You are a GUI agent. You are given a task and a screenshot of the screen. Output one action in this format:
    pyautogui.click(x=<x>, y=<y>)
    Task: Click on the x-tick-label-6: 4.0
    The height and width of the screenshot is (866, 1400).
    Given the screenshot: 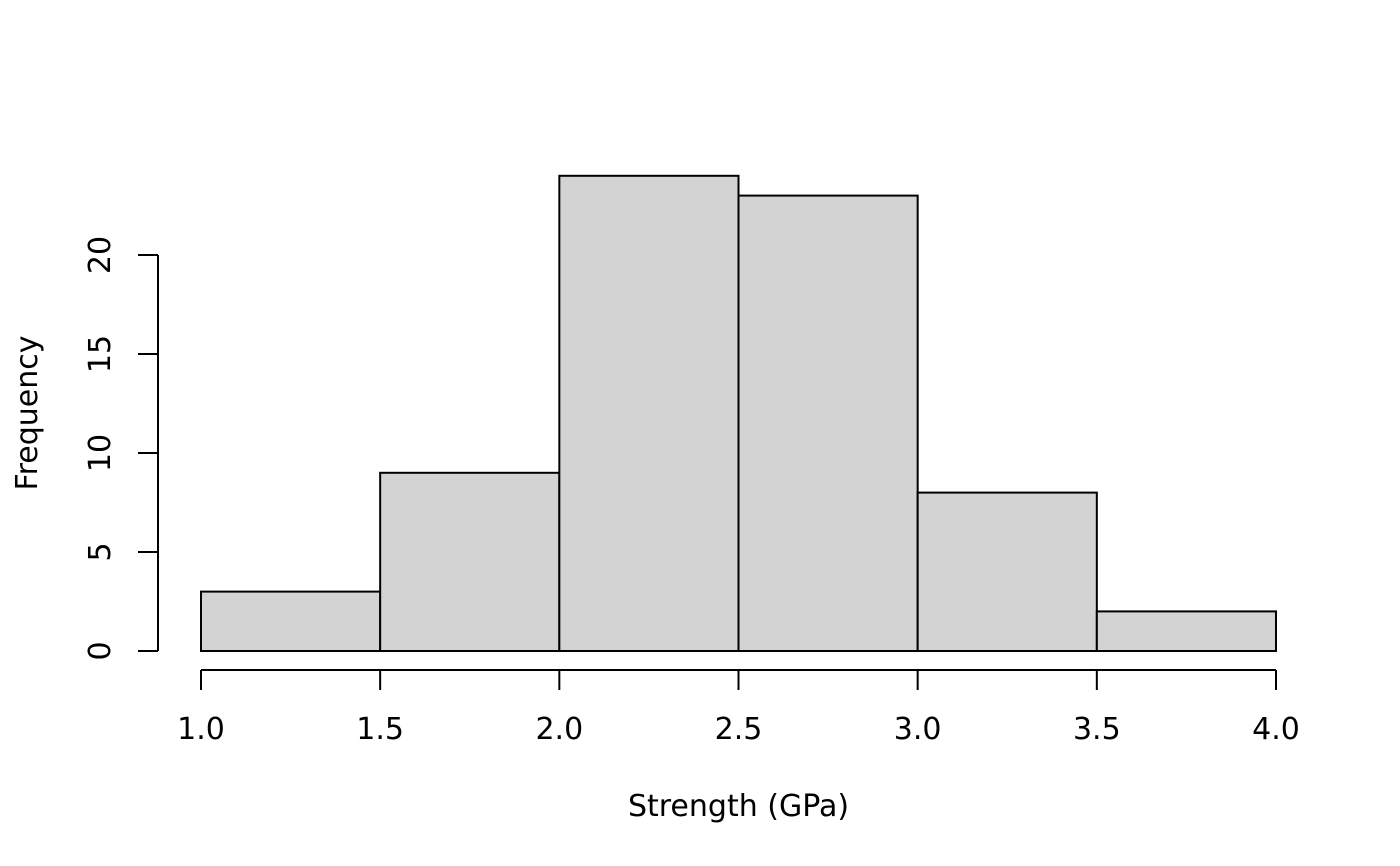 What is the action you would take?
    pyautogui.click(x=1276, y=729)
    